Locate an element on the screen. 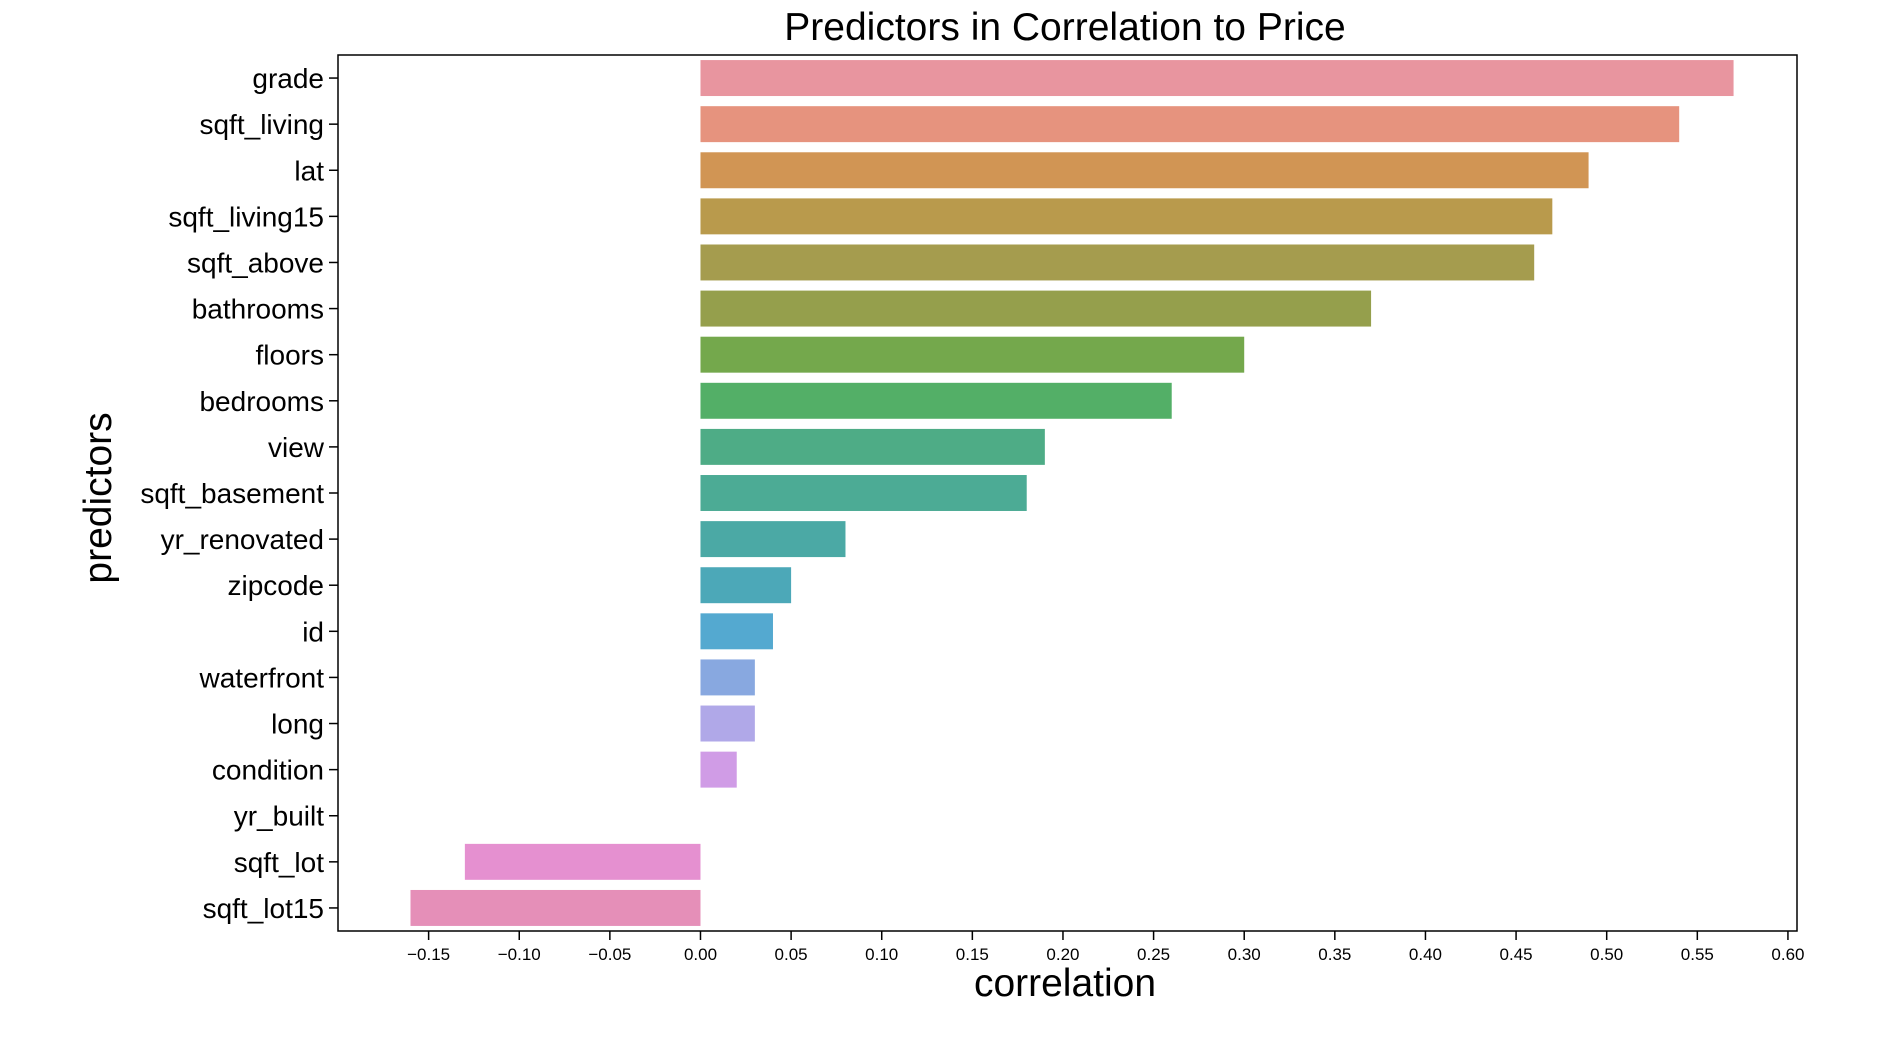  x-tick-label: 0.25 is located at coordinates (1153, 954).